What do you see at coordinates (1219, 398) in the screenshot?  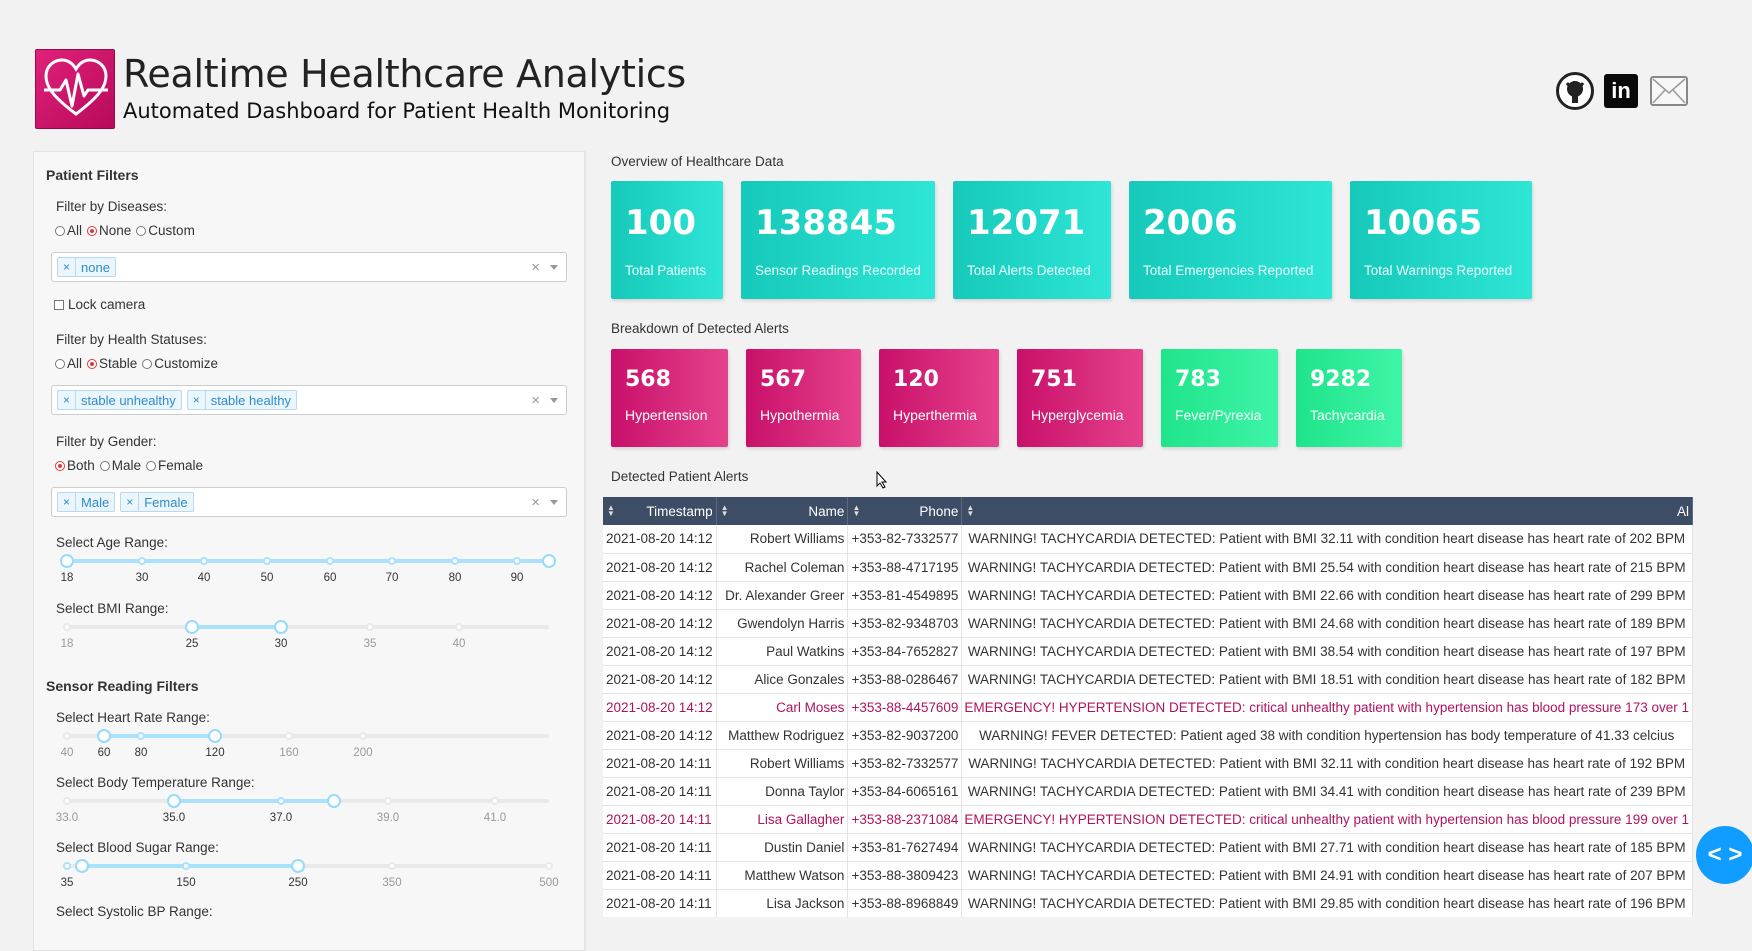 I see `fever-card: 783 Fever/Pyrexia` at bounding box center [1219, 398].